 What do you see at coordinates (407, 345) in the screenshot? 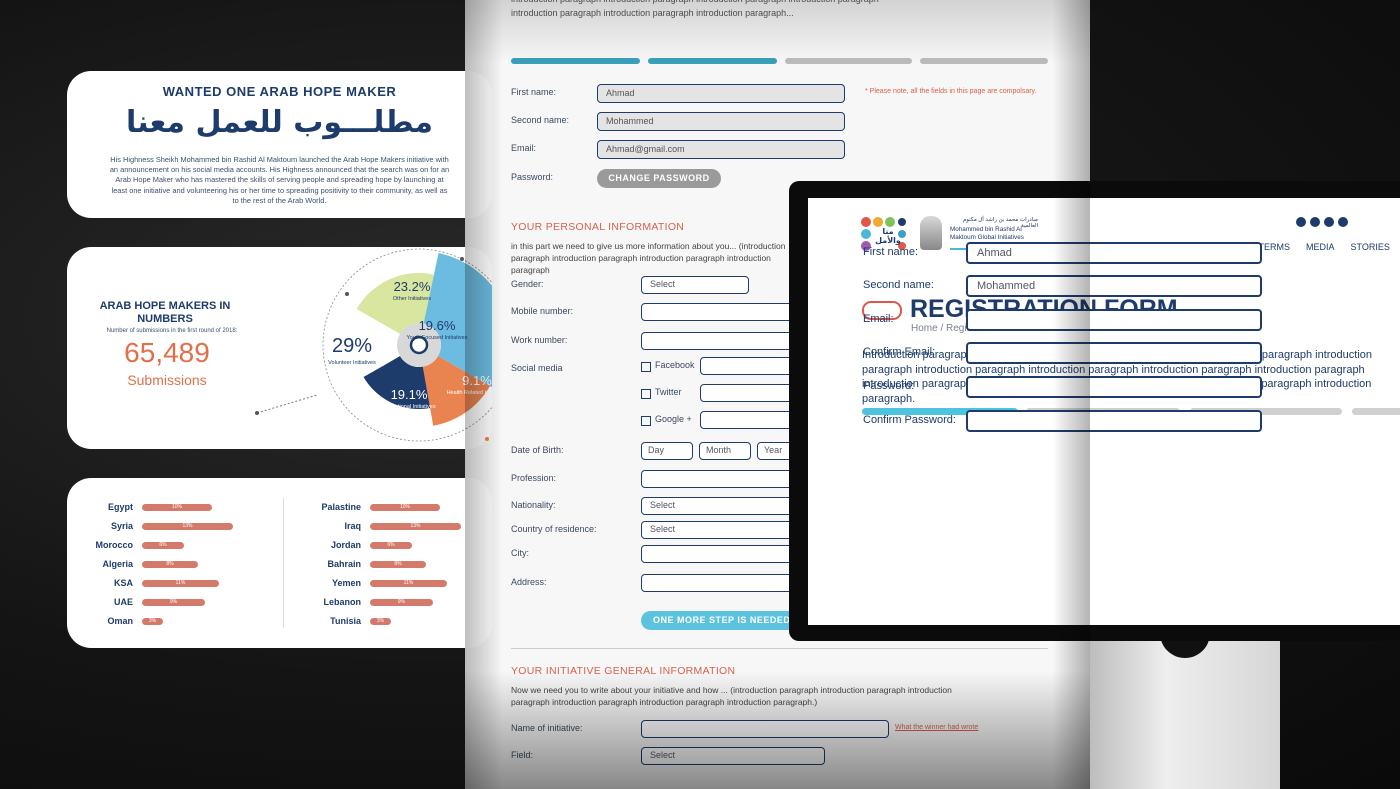
I see `outer-ring` at bounding box center [407, 345].